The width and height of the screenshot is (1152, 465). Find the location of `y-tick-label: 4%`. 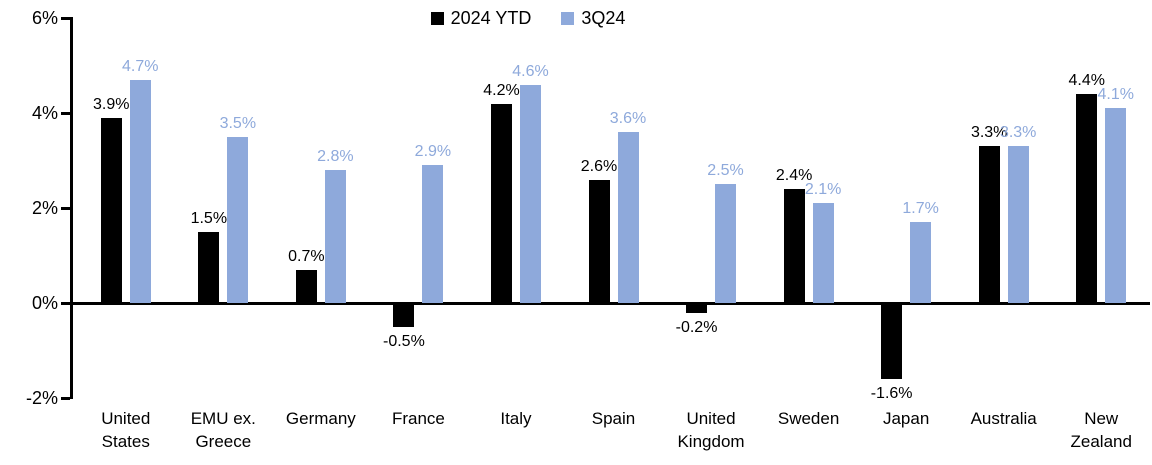

y-tick-label: 4% is located at coordinates (44, 113).